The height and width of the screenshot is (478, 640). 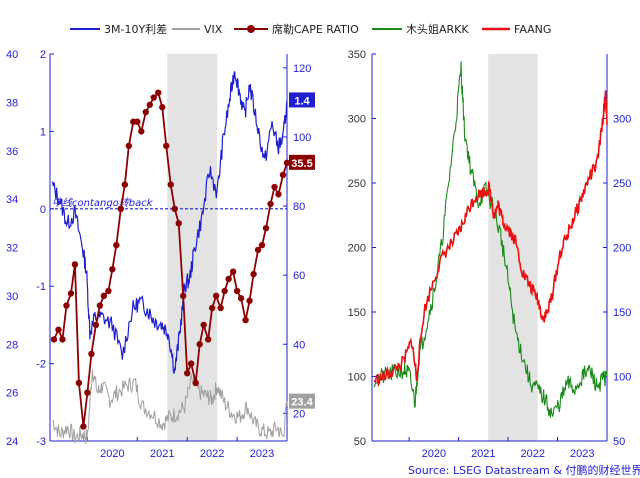 I want to click on legend-marker-cape, so click(x=251, y=29).